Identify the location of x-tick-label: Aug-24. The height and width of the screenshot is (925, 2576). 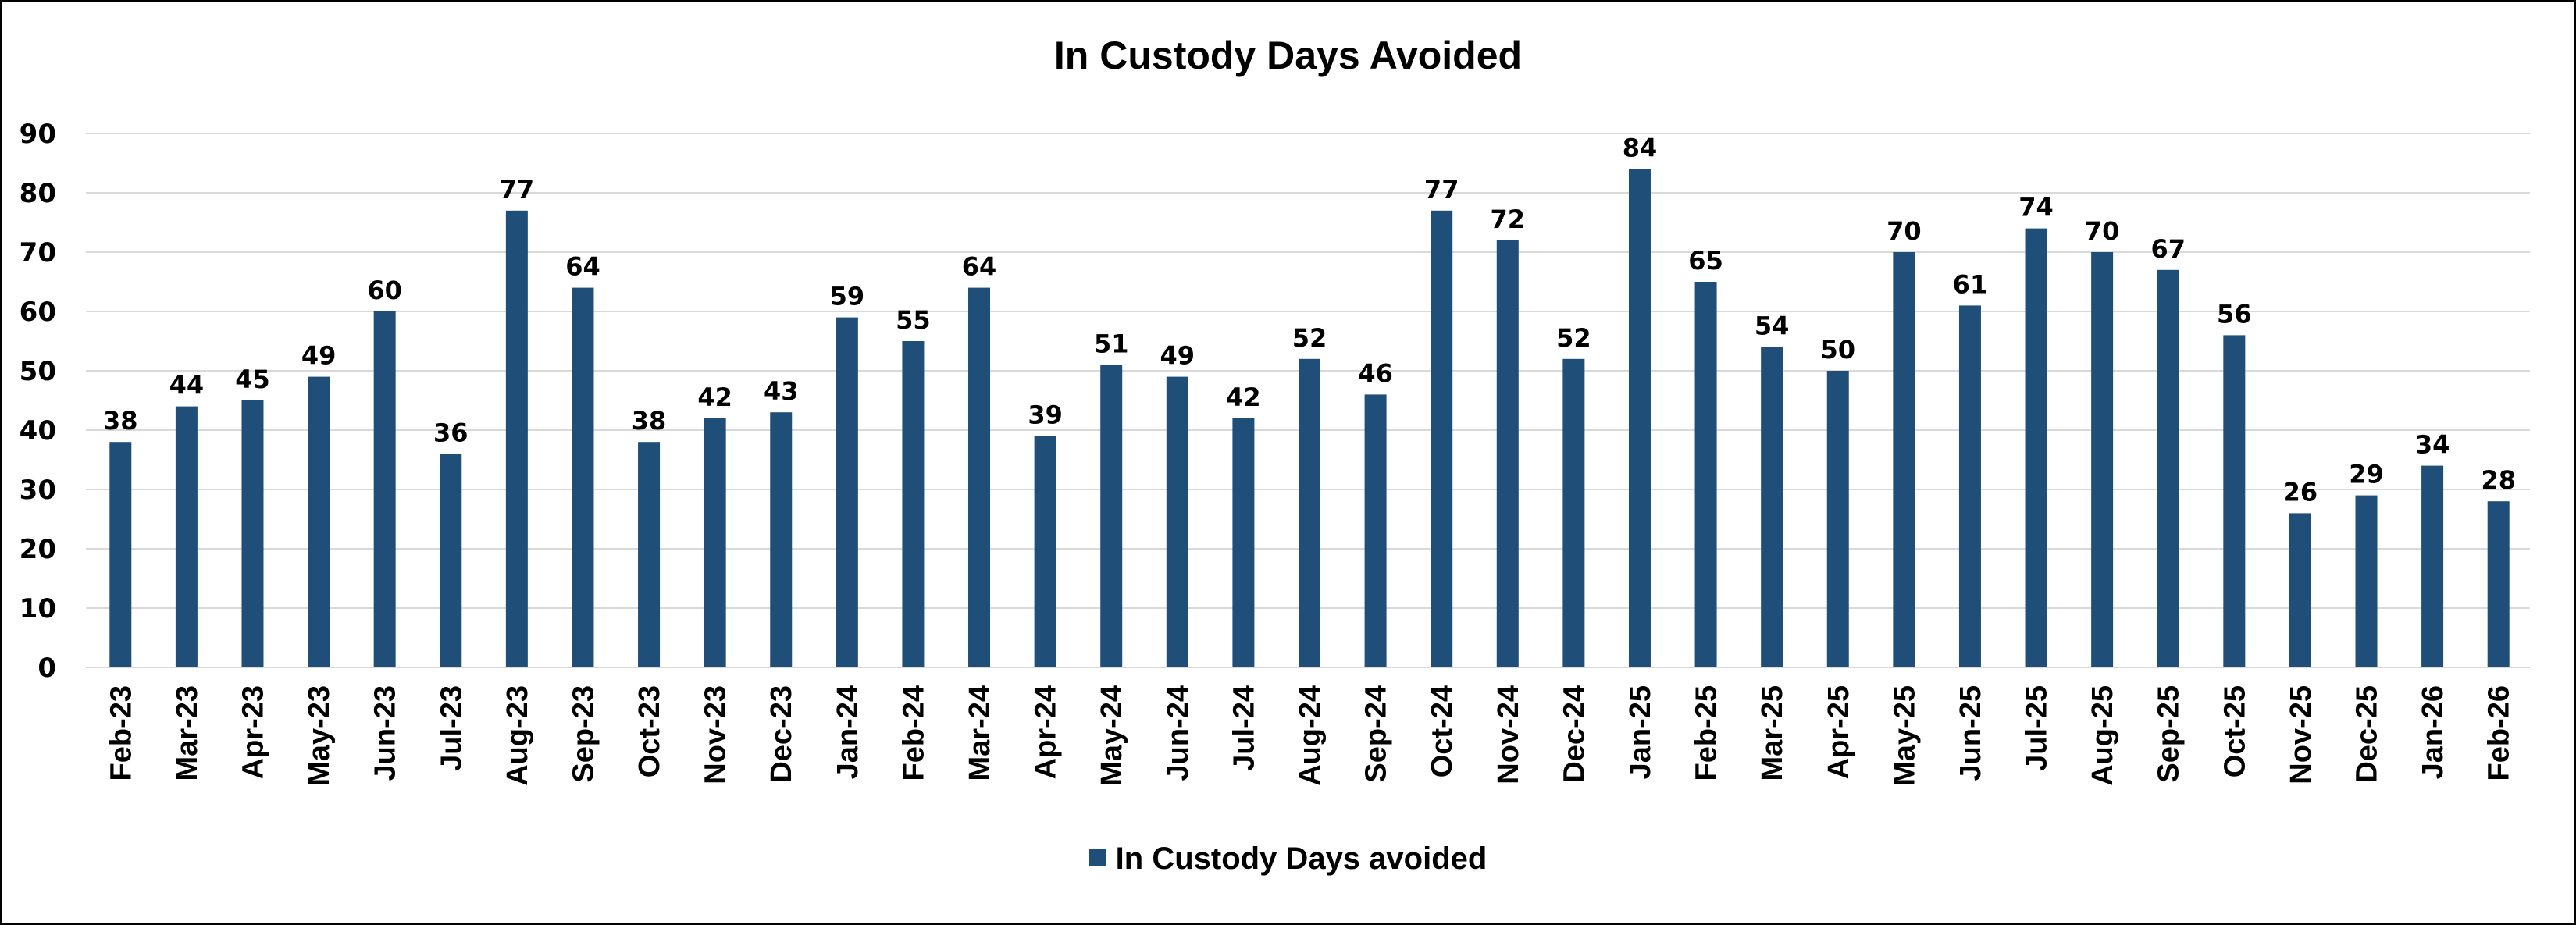
(1310, 735).